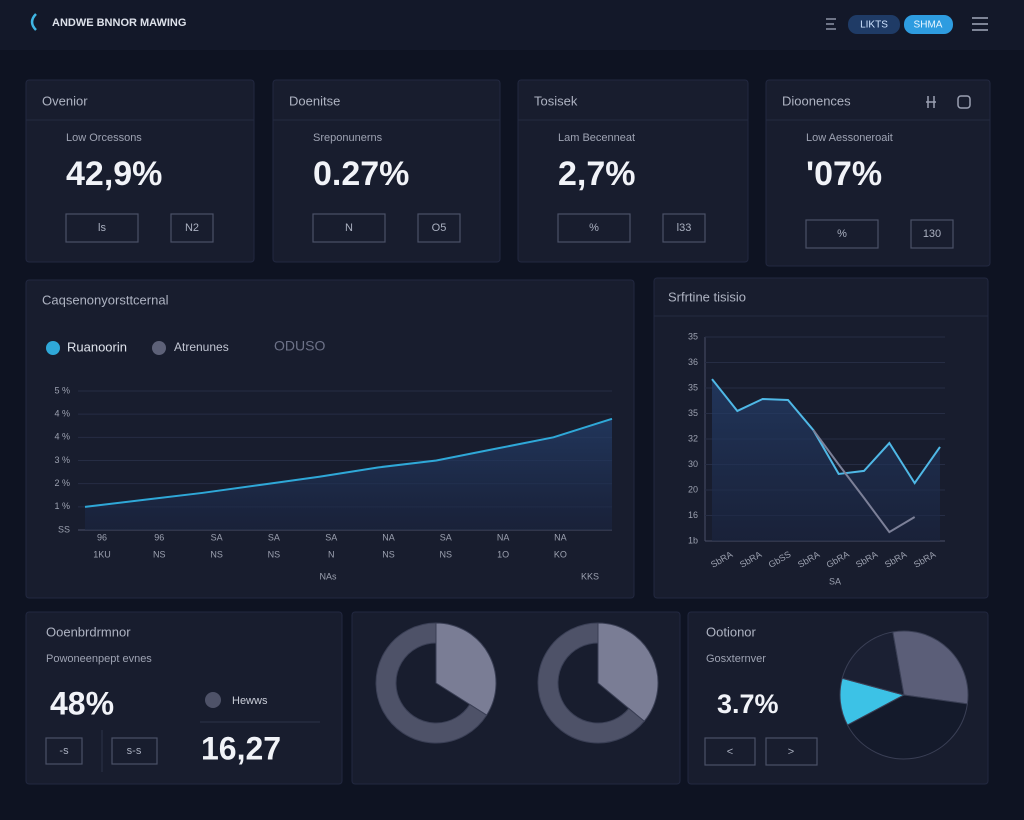  I want to click on card-subtitle: Lam Becenneat, so click(596, 138).